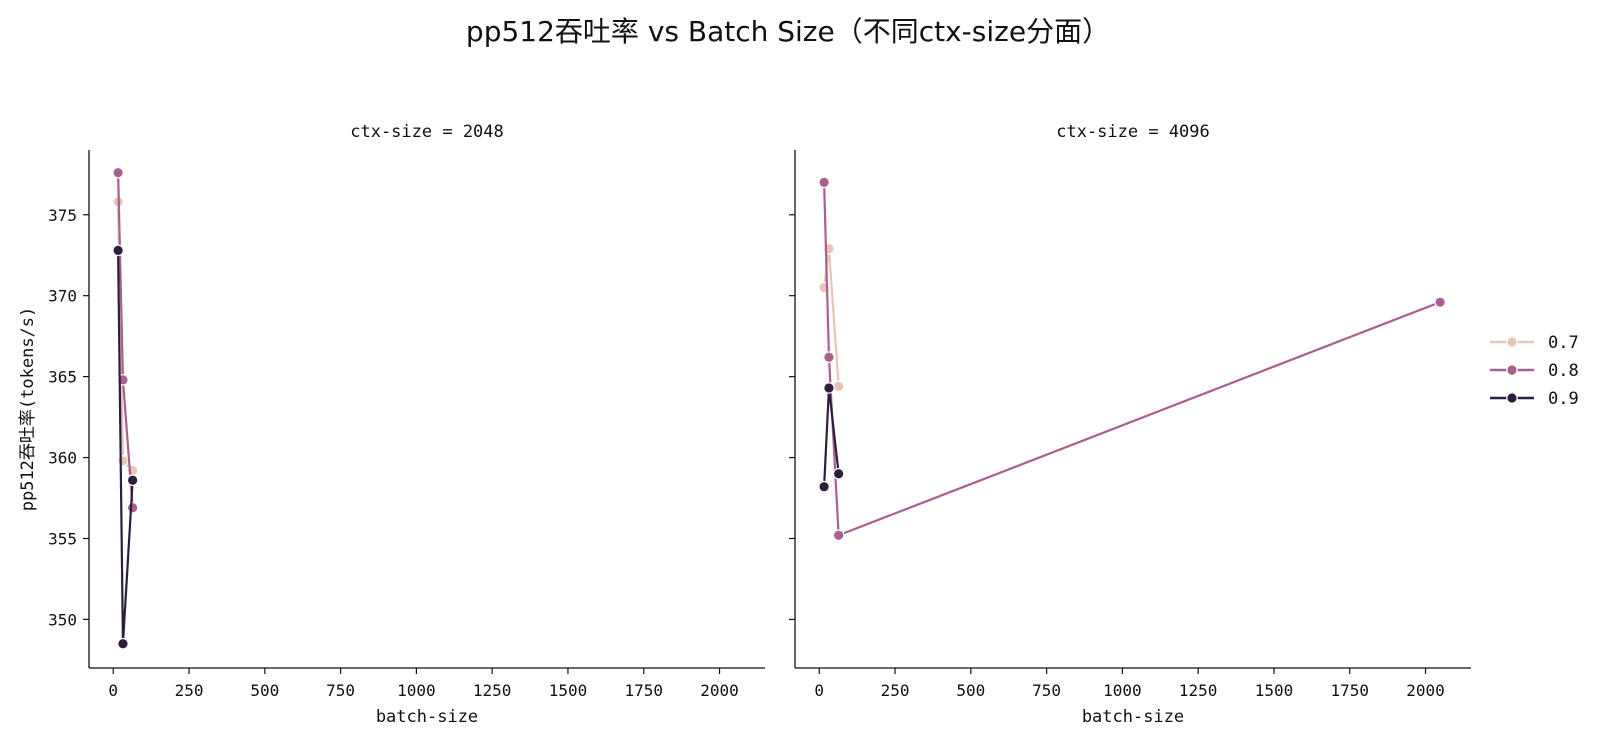 This screenshot has width=1598, height=742. What do you see at coordinates (62, 296) in the screenshot?
I see `y-tick-label: 370` at bounding box center [62, 296].